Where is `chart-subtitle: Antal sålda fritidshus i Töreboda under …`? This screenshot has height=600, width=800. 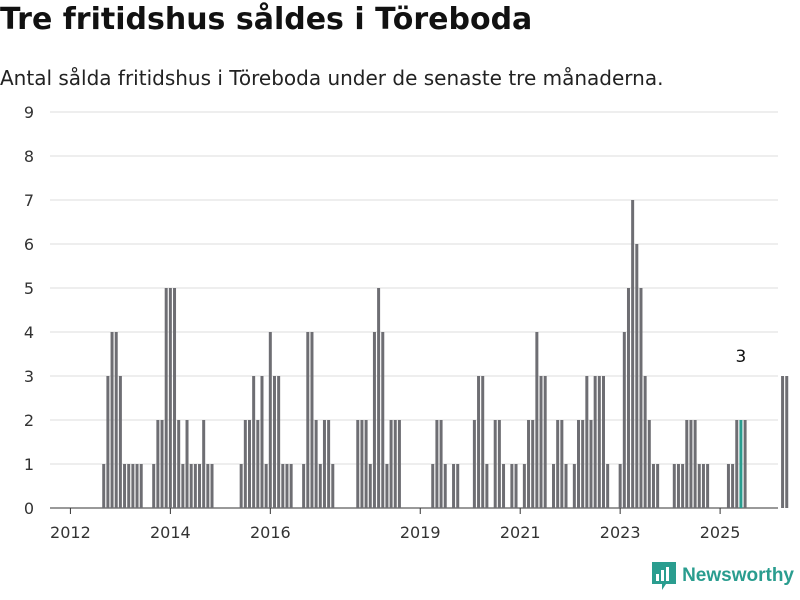
chart-subtitle: Antal sålda fritidshus i Töreboda under … is located at coordinates (332, 78).